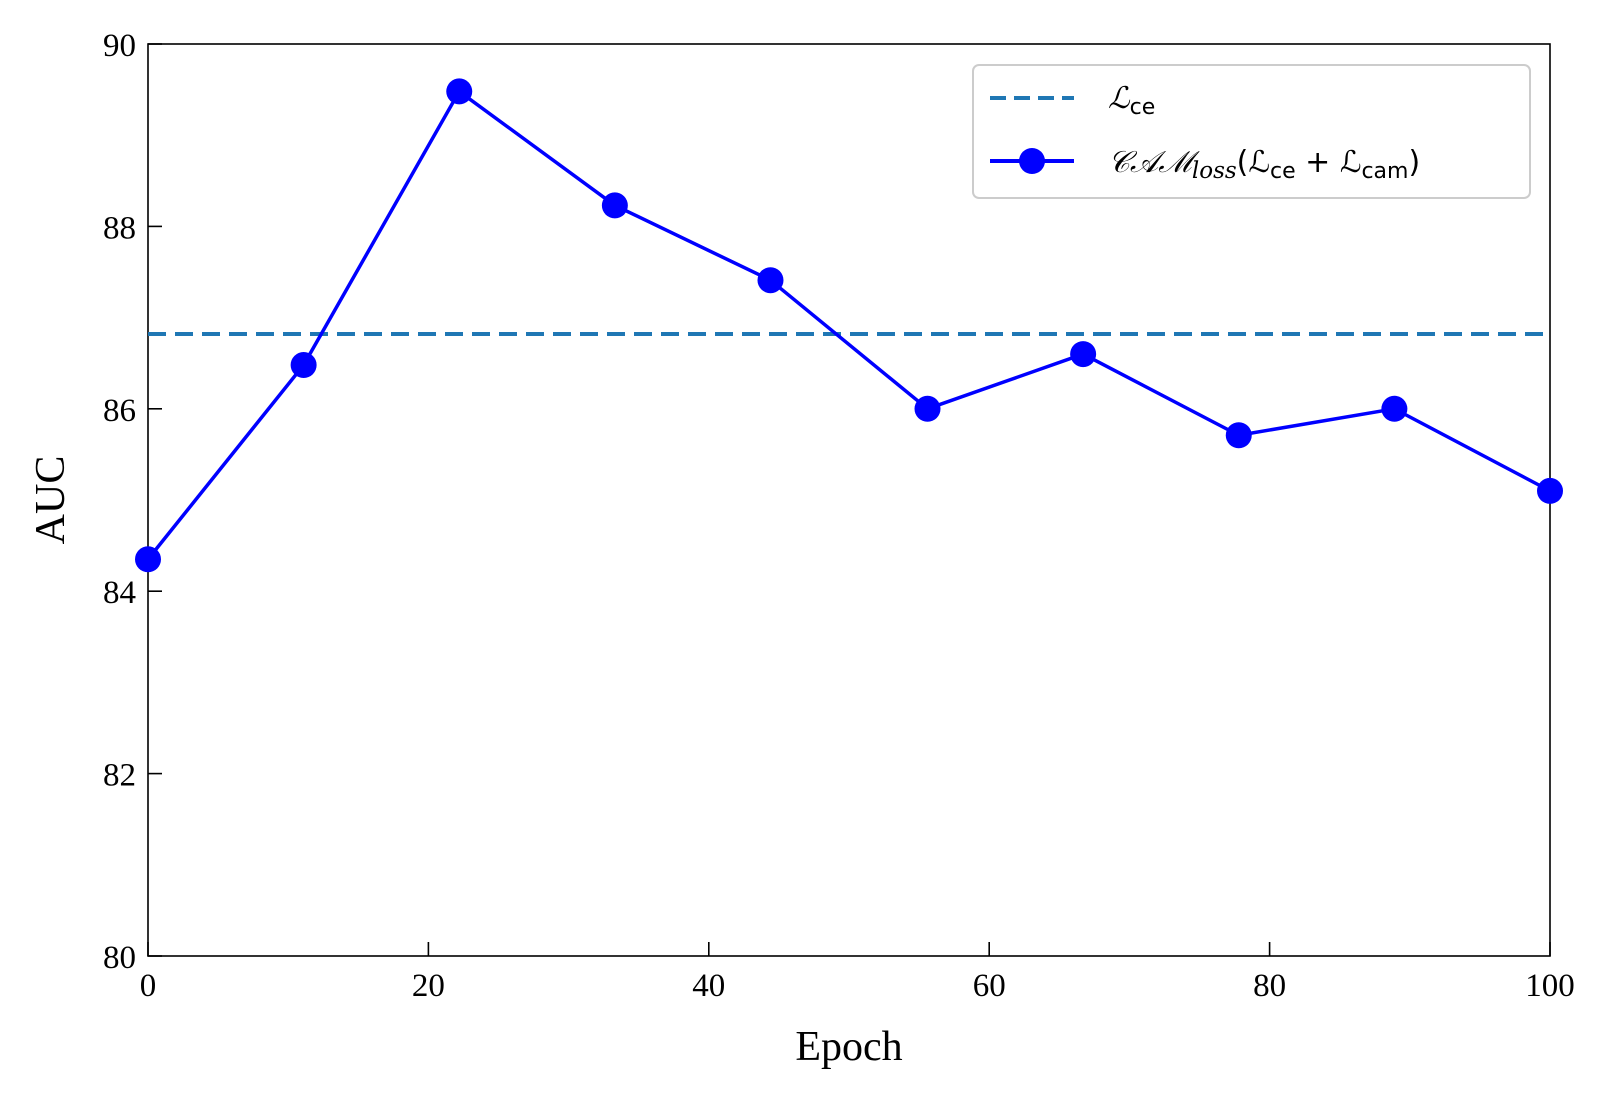 This screenshot has width=1605, height=1095. What do you see at coordinates (119, 776) in the screenshot?
I see `y-tick-label: 82` at bounding box center [119, 776].